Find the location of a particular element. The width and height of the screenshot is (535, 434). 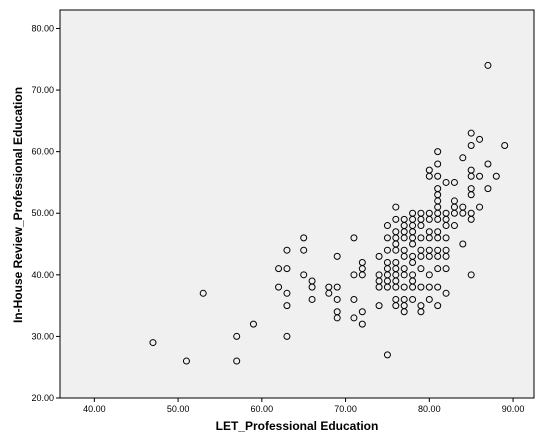

y-tick-label: 70.00 is located at coordinates (42, 90).